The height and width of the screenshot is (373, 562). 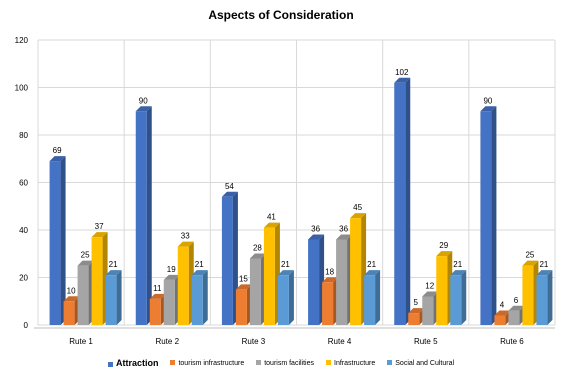 I want to click on data-label: 45, so click(x=357, y=207).